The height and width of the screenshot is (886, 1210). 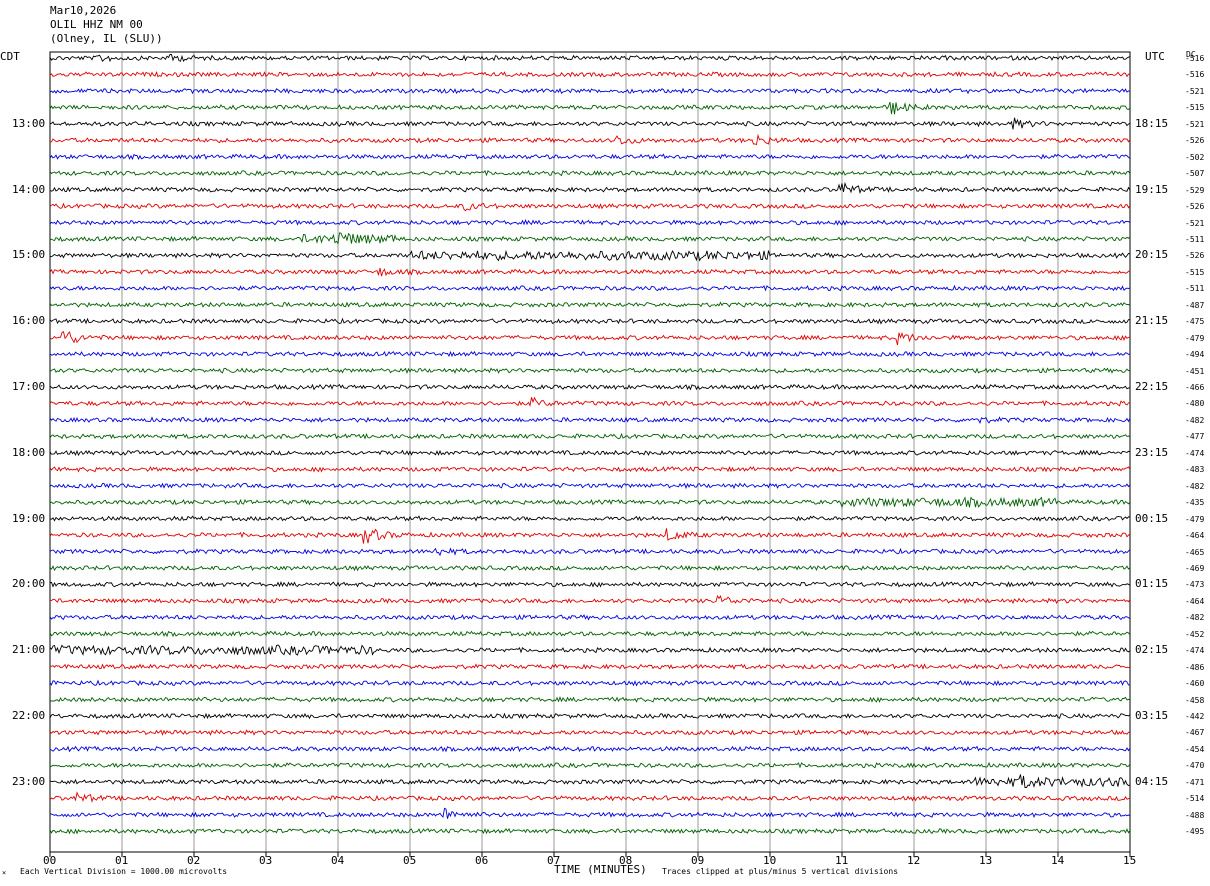 I want to click on dc-offset-label: -495, so click(x=1195, y=832).